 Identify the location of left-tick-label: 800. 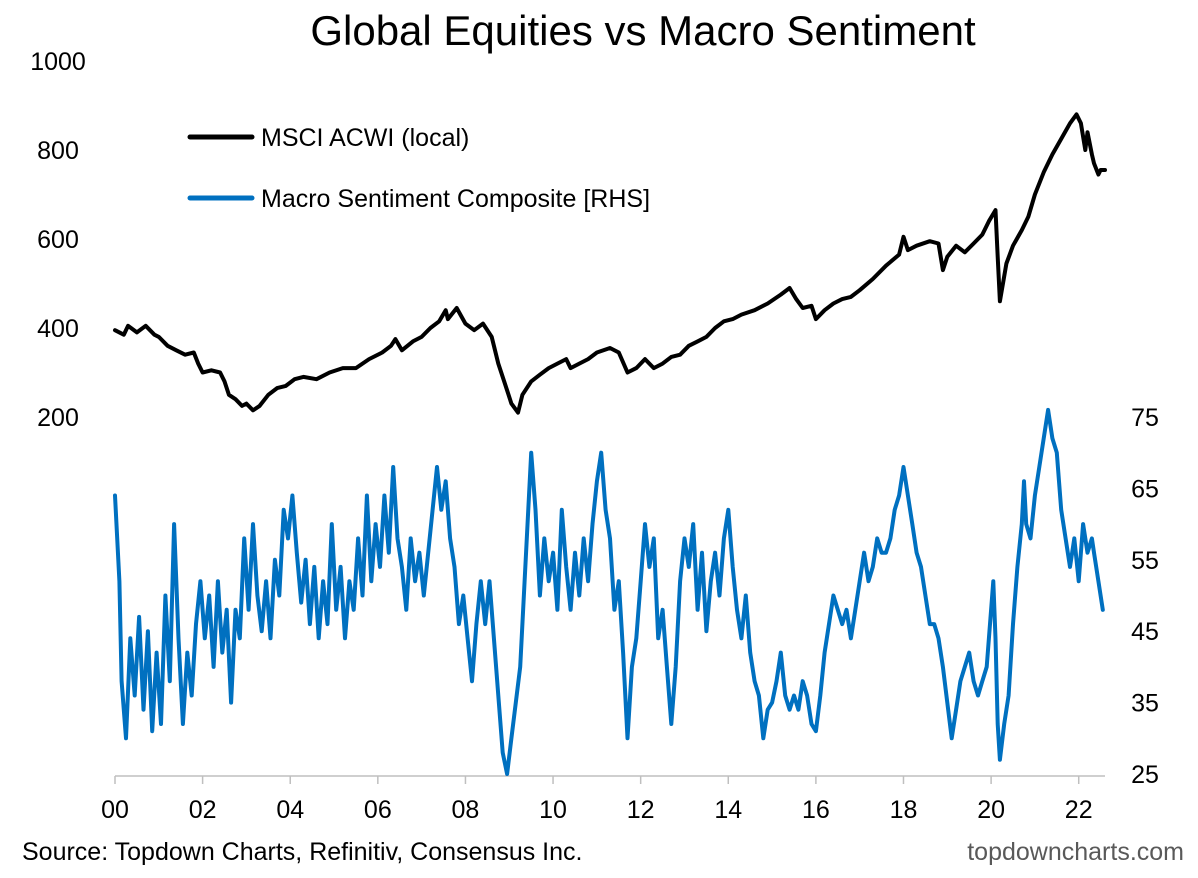
(58, 151).